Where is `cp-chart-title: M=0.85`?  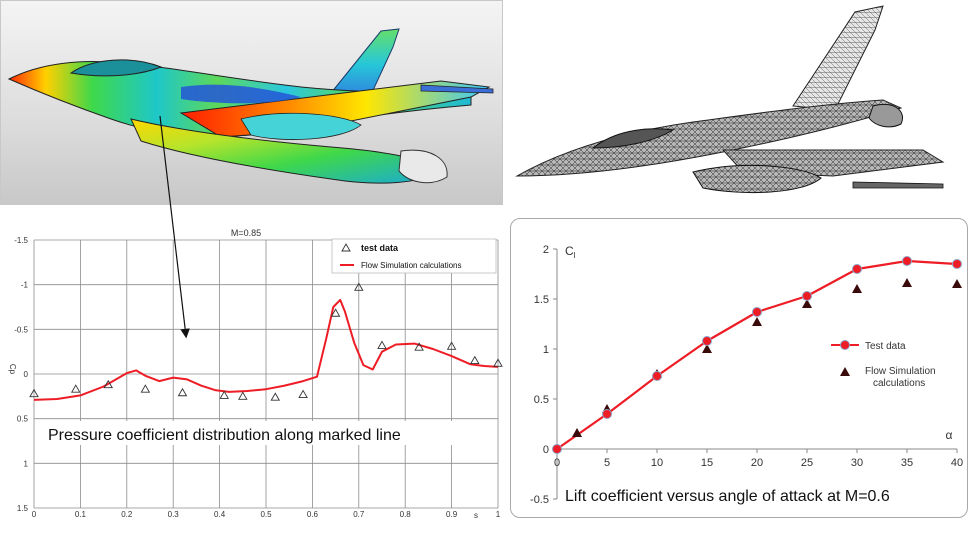
cp-chart-title: M=0.85 is located at coordinates (246, 233).